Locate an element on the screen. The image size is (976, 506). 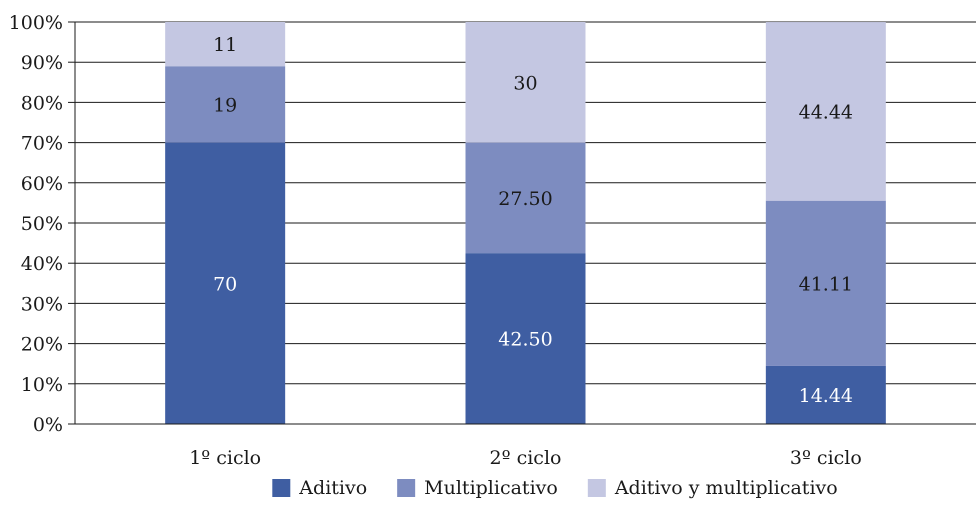
y-tick-label: 60% is located at coordinates (42, 184).